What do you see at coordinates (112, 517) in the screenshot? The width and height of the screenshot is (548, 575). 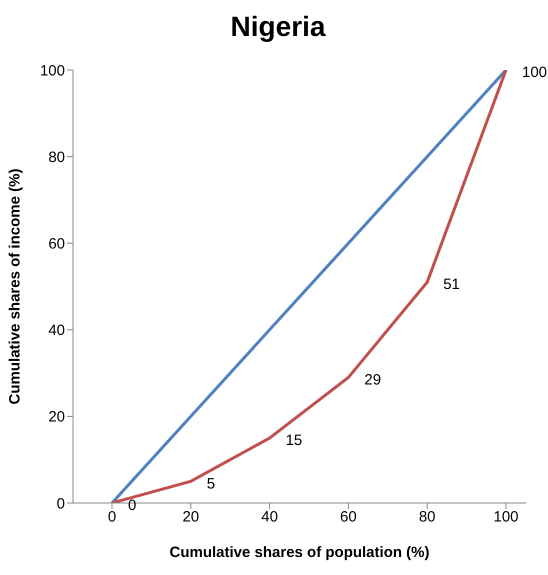 I see `x-tick-label: 0` at bounding box center [112, 517].